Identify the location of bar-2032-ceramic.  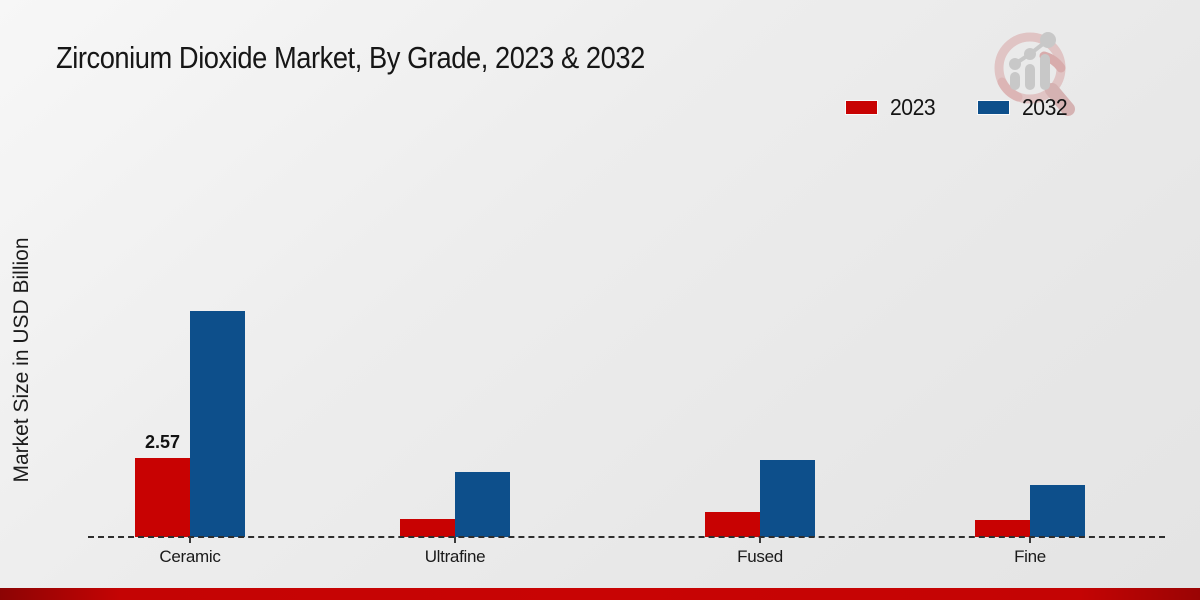
(217, 424).